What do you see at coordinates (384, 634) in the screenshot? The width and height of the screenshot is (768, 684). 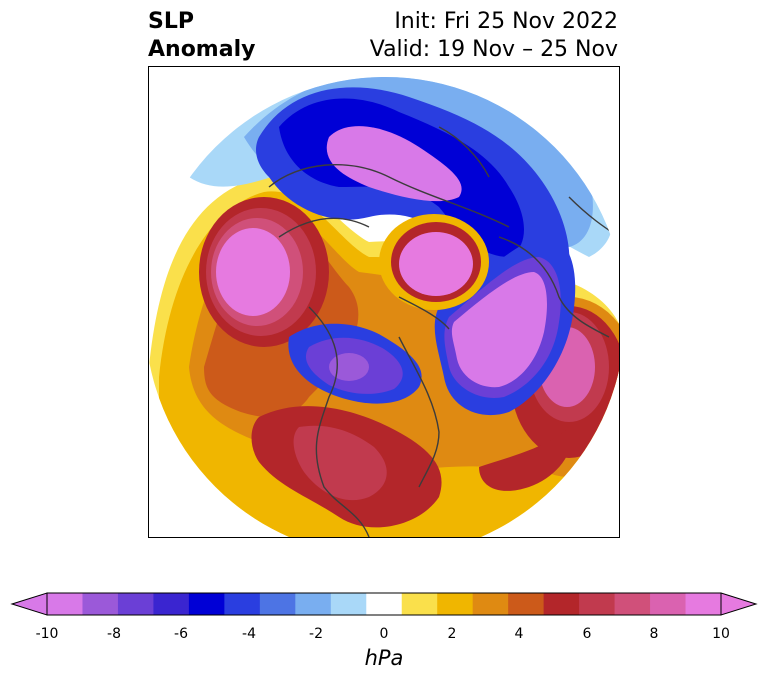 I see `colorbar-tick: 0` at bounding box center [384, 634].